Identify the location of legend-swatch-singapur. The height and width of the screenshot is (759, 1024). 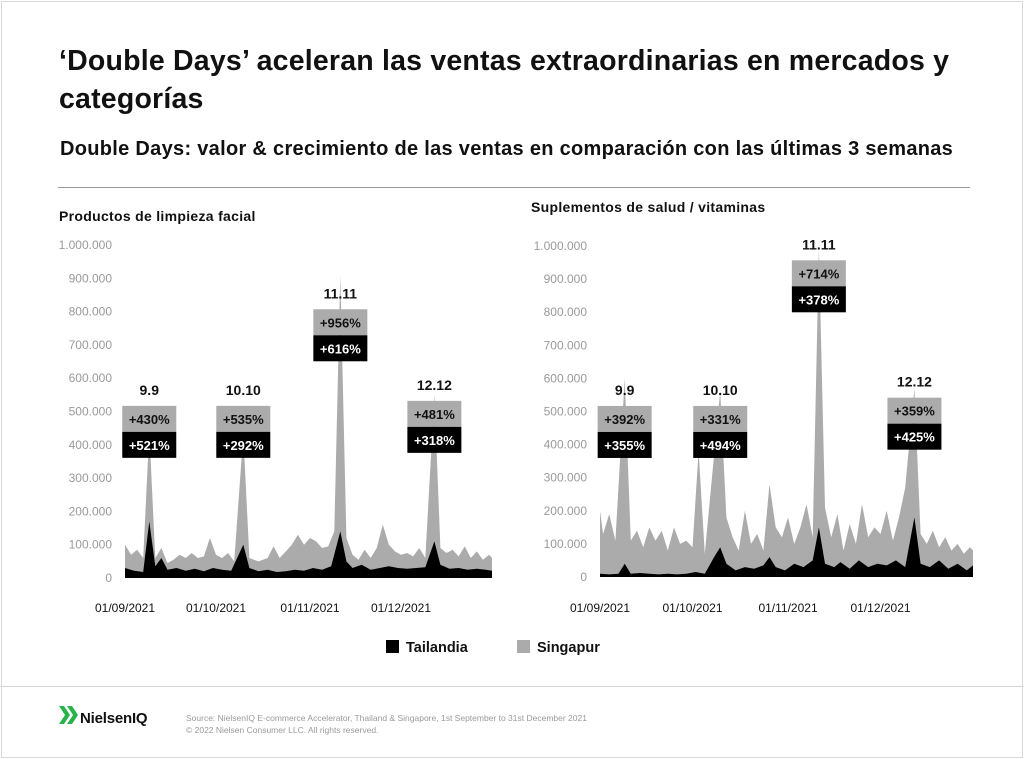
(523, 646).